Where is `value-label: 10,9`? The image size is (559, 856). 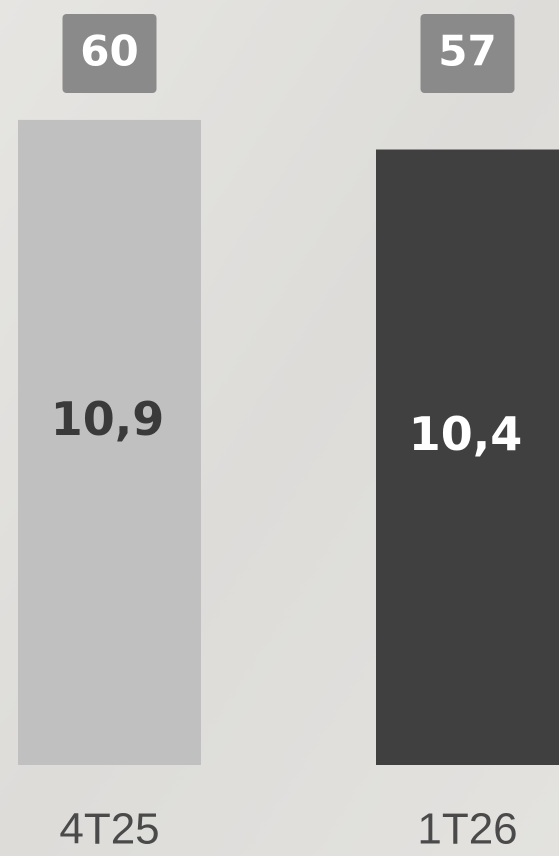 value-label: 10,9 is located at coordinates (108, 419).